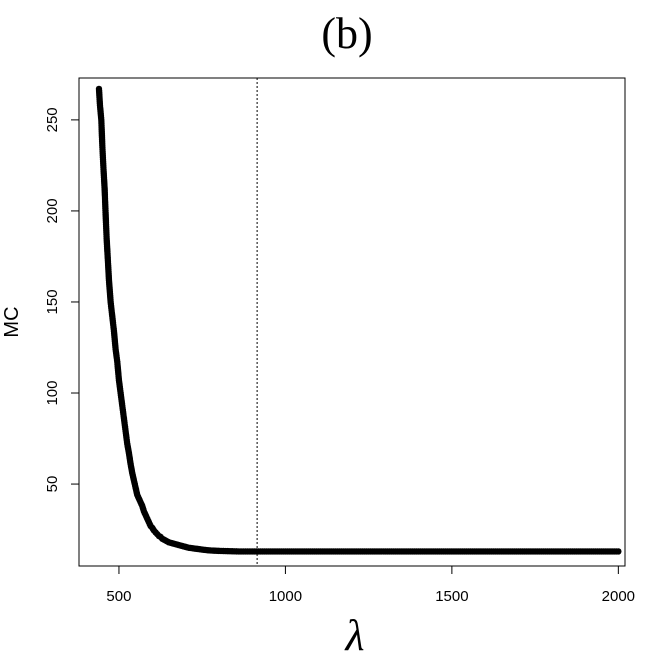 This screenshot has width=666, height=665. What do you see at coordinates (346, 33) in the screenshot?
I see `chart-title: (b)` at bounding box center [346, 33].